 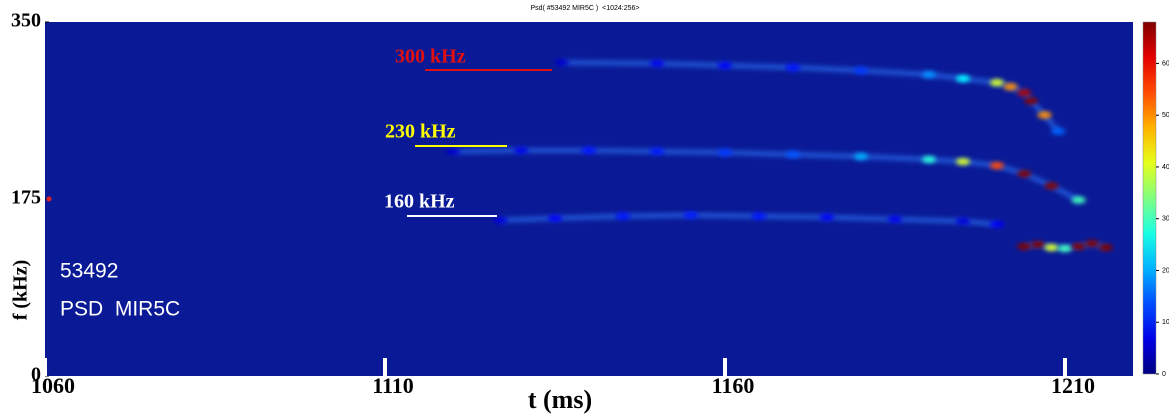 I want to click on colorbar-tick-label: 30, so click(x=1165, y=219).